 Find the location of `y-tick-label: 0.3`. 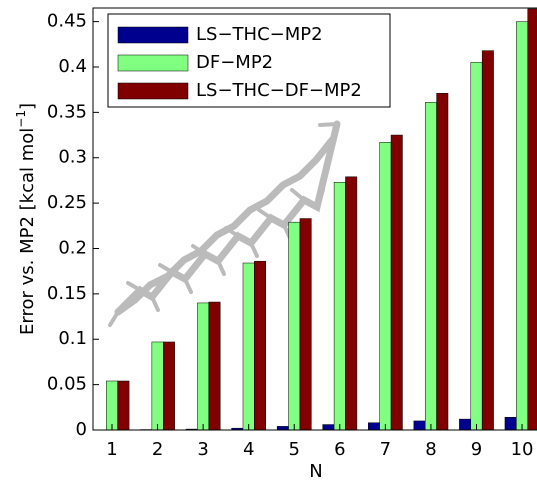

y-tick-label: 0.3 is located at coordinates (72, 157).